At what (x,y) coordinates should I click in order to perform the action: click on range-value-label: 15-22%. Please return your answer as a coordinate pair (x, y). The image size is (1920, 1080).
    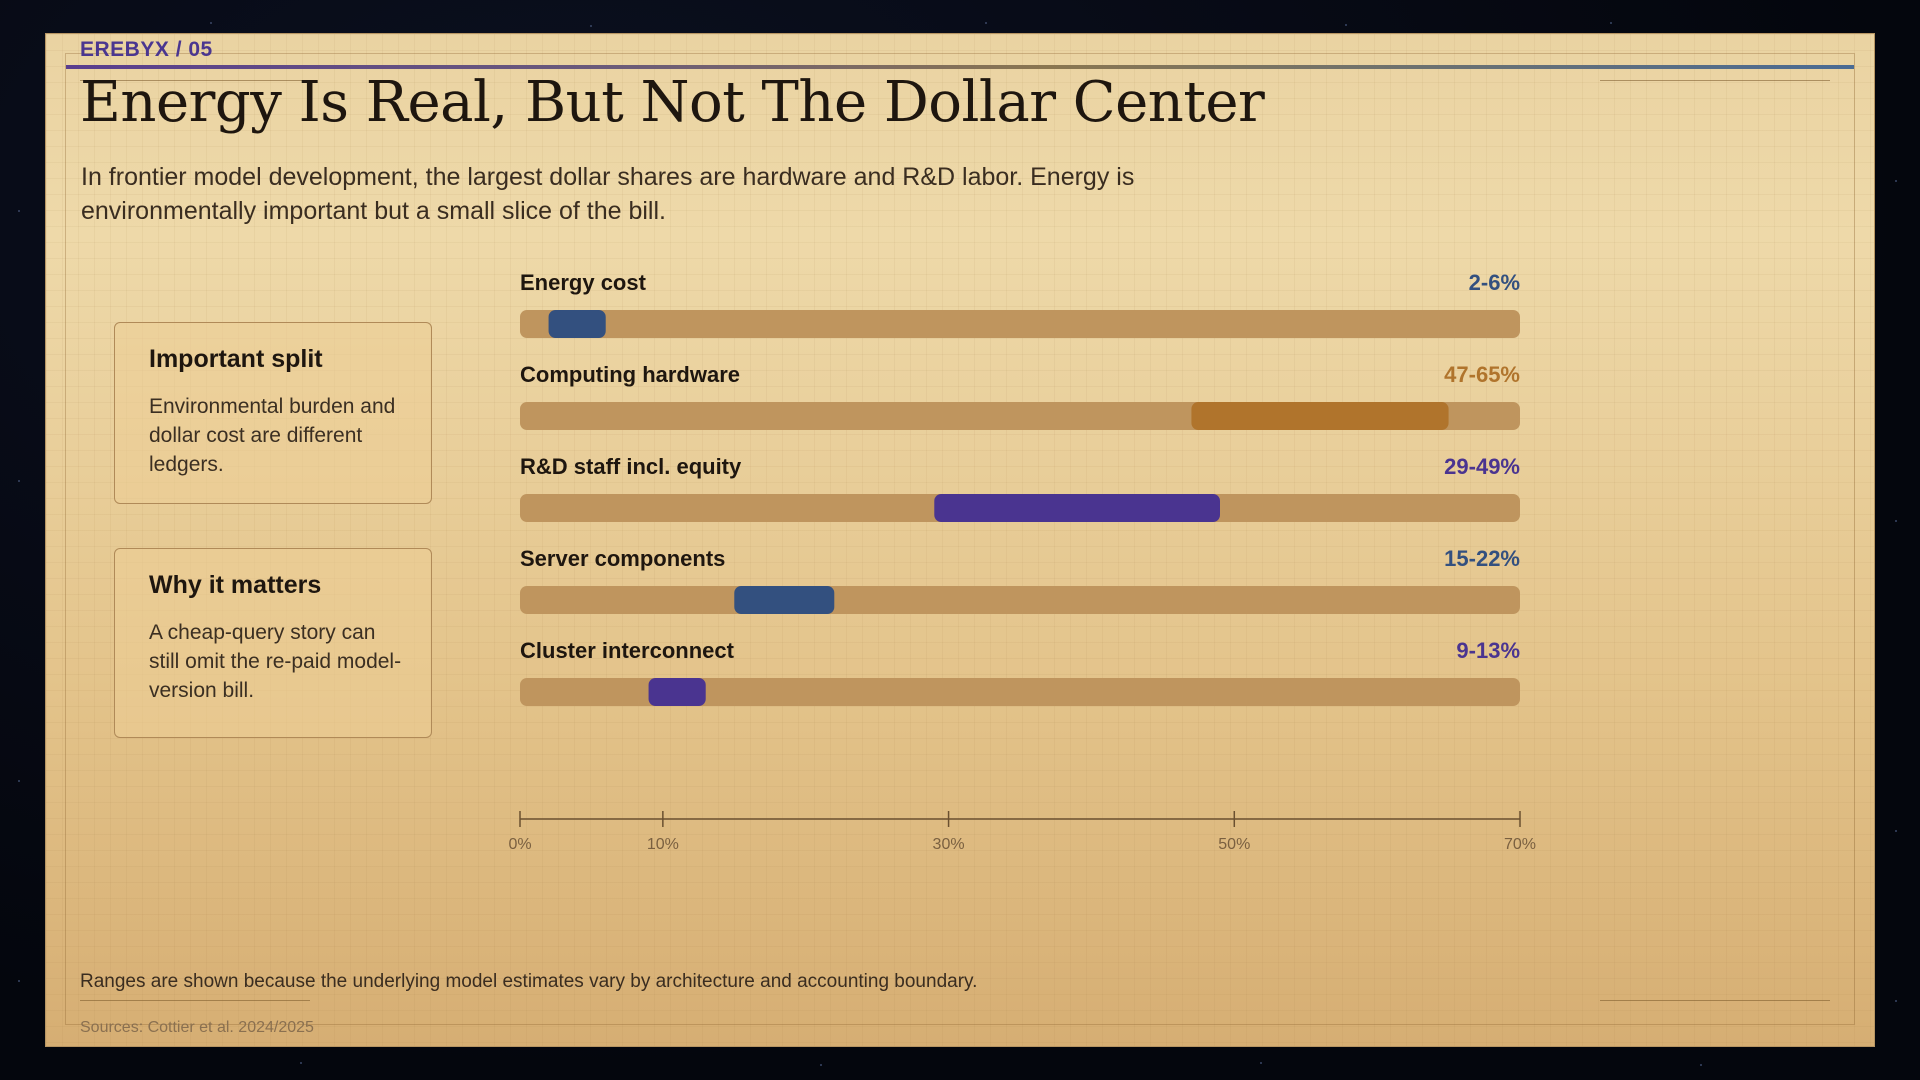
    Looking at the image, I should click on (1482, 558).